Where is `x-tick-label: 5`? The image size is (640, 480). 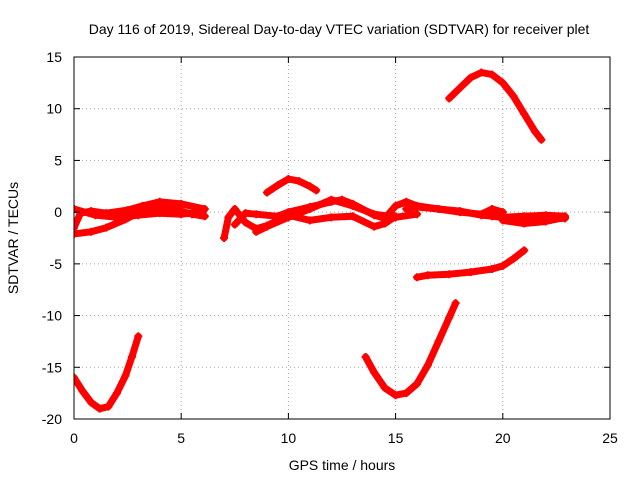 x-tick-label: 5 is located at coordinates (181, 438).